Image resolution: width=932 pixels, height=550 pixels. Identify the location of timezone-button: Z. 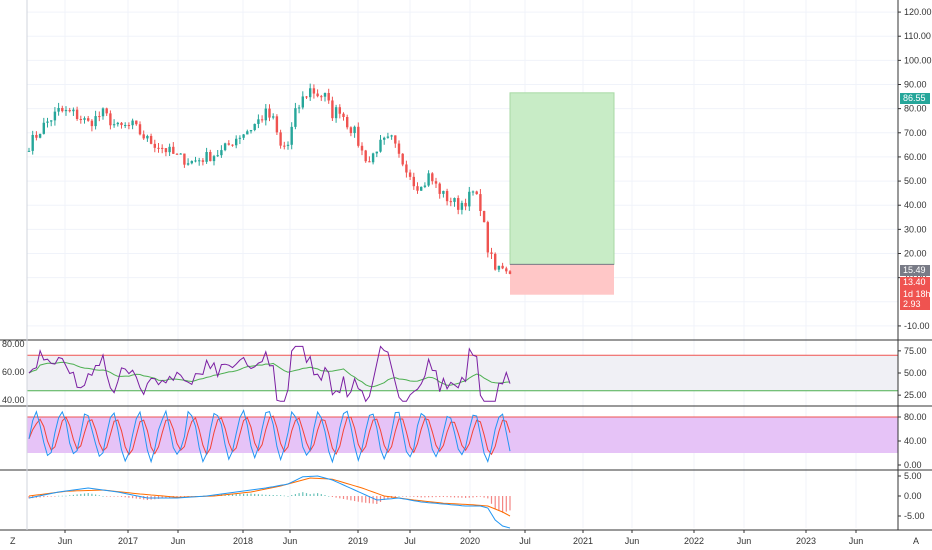
(13, 541).